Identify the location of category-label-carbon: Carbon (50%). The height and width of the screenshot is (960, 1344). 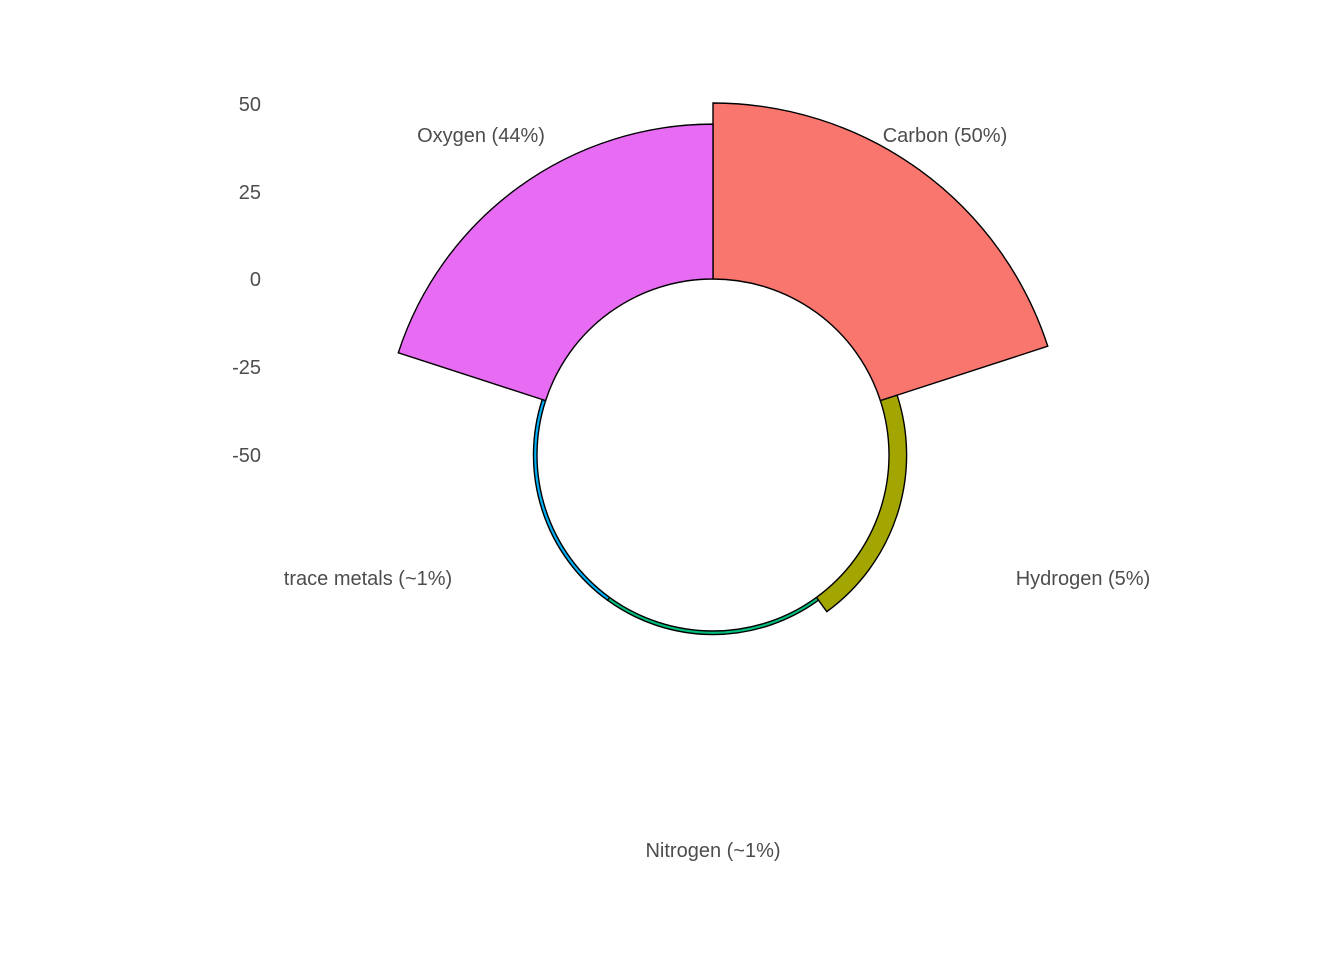
(945, 136).